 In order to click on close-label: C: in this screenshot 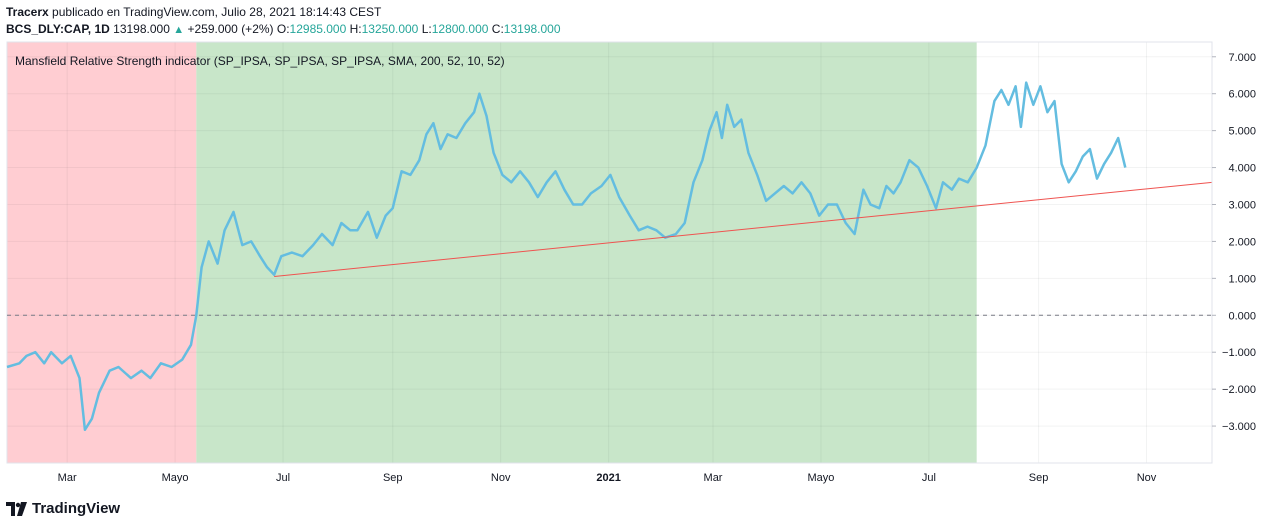, I will do `click(497, 29)`.